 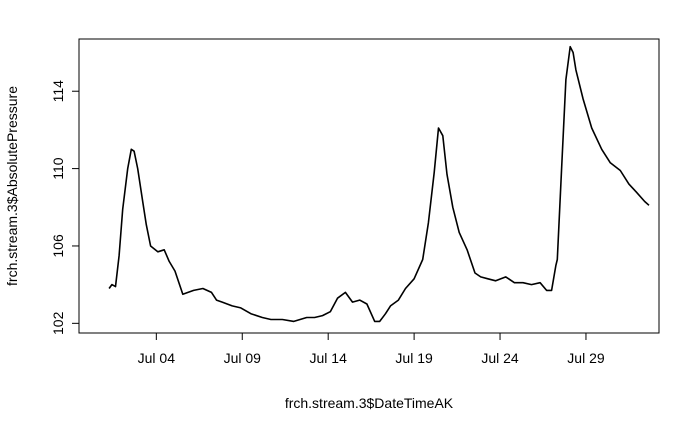 What do you see at coordinates (58, 323) in the screenshot?
I see `y-tick-label: 102` at bounding box center [58, 323].